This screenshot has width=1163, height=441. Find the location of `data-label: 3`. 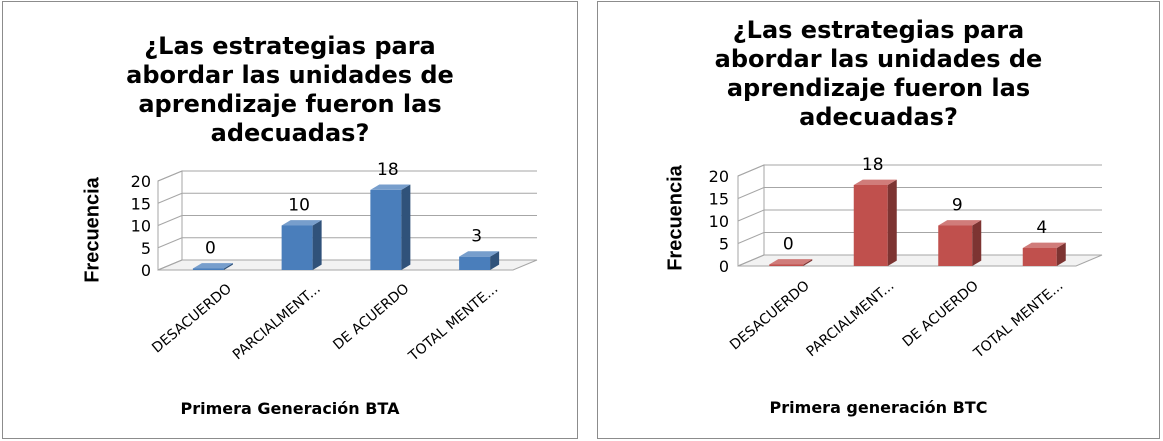

data-label: 3 is located at coordinates (476, 237).